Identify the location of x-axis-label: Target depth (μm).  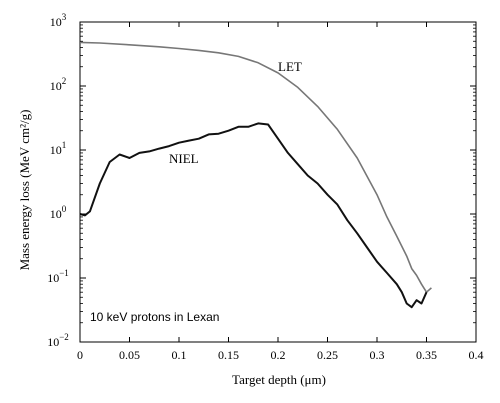
(279, 379).